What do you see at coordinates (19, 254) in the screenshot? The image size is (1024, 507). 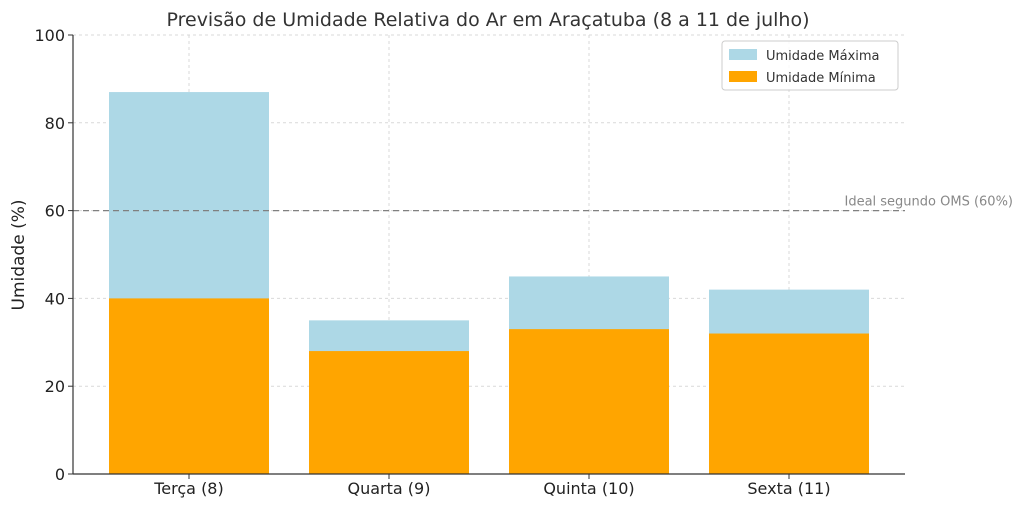 I see `y-axis-label: Umidade (%)` at bounding box center [19, 254].